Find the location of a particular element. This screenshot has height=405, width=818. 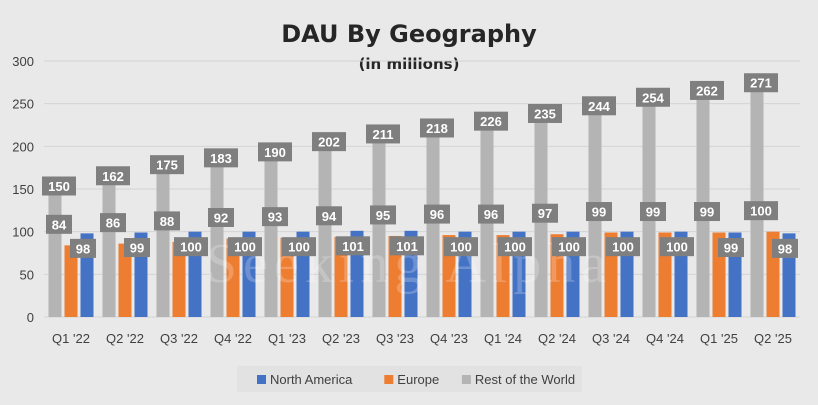

chart-title: DAU By Geography is located at coordinates (409, 34).